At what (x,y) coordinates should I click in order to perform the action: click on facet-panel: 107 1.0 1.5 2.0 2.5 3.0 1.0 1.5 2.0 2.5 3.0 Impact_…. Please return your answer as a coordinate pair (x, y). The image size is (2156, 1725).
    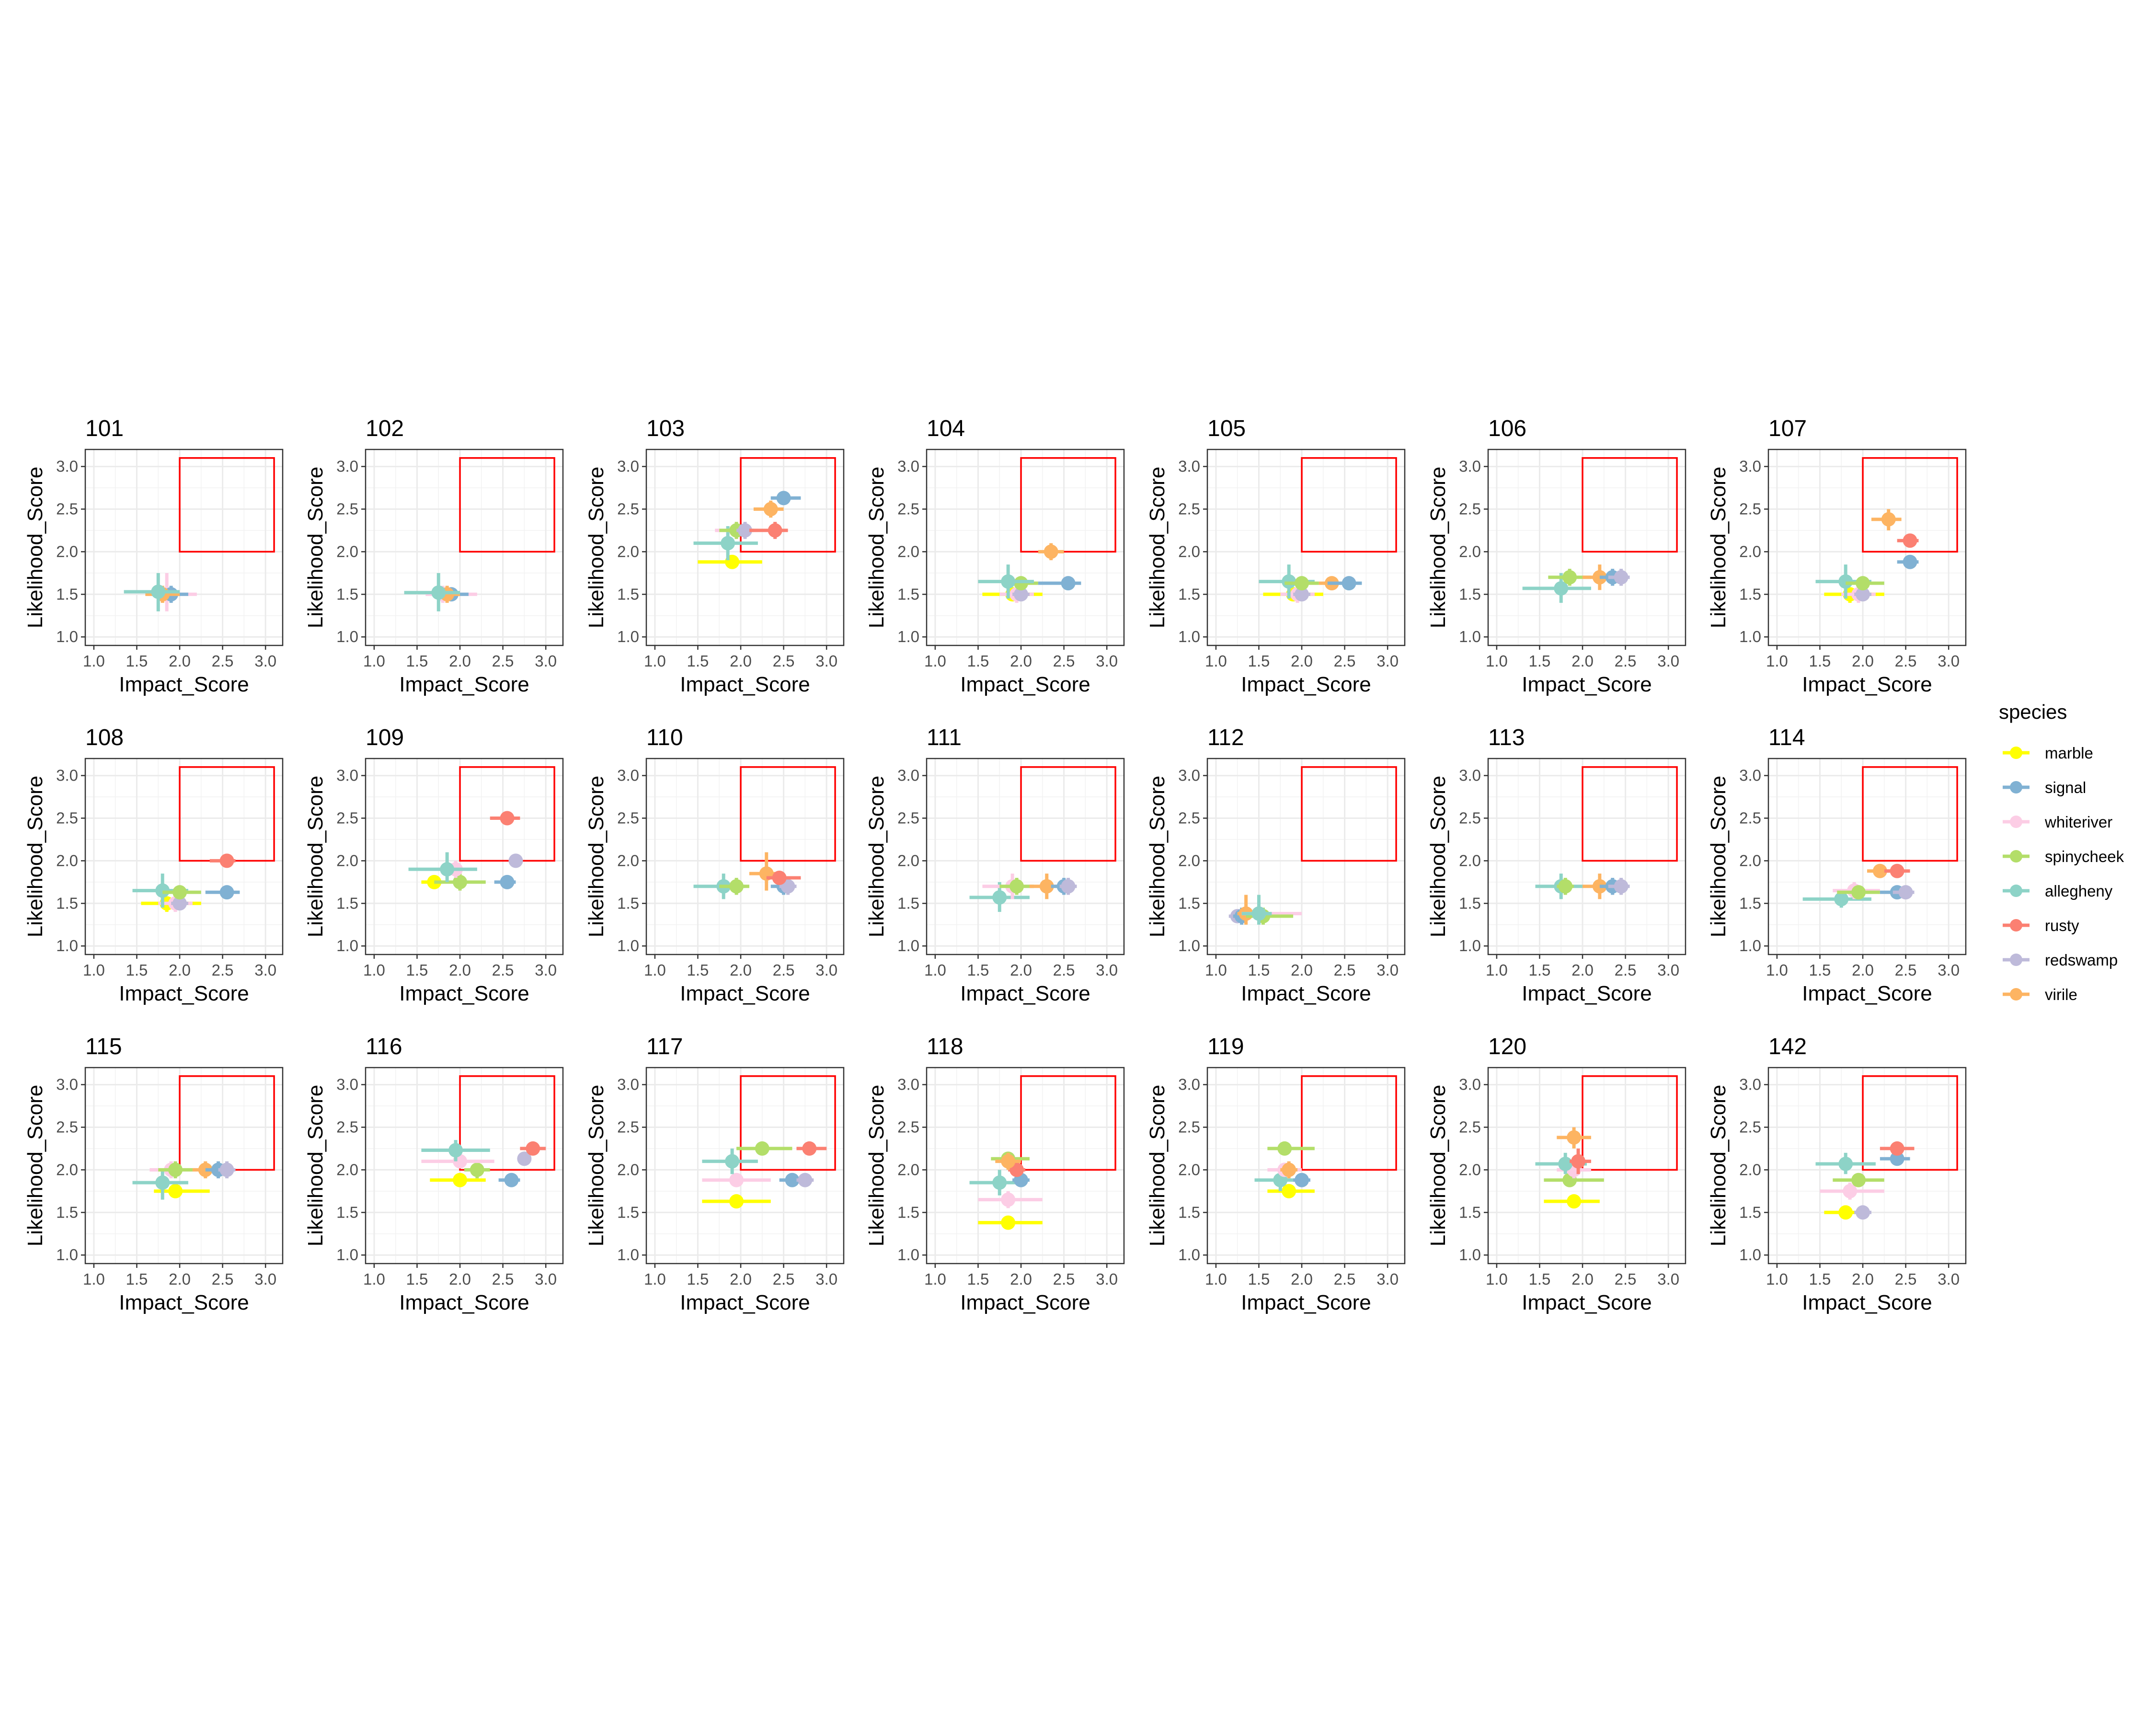
    Looking at the image, I should click on (1837, 556).